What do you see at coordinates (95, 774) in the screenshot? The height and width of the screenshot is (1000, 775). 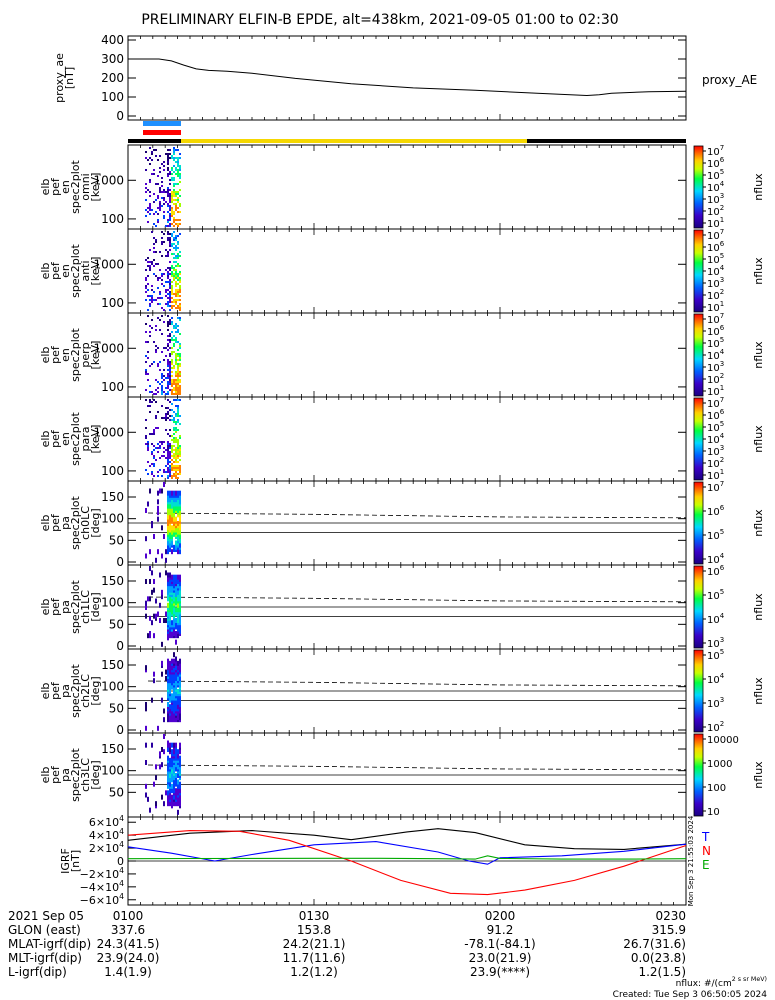 I see `y-axis-label: [deg]` at bounding box center [95, 774].